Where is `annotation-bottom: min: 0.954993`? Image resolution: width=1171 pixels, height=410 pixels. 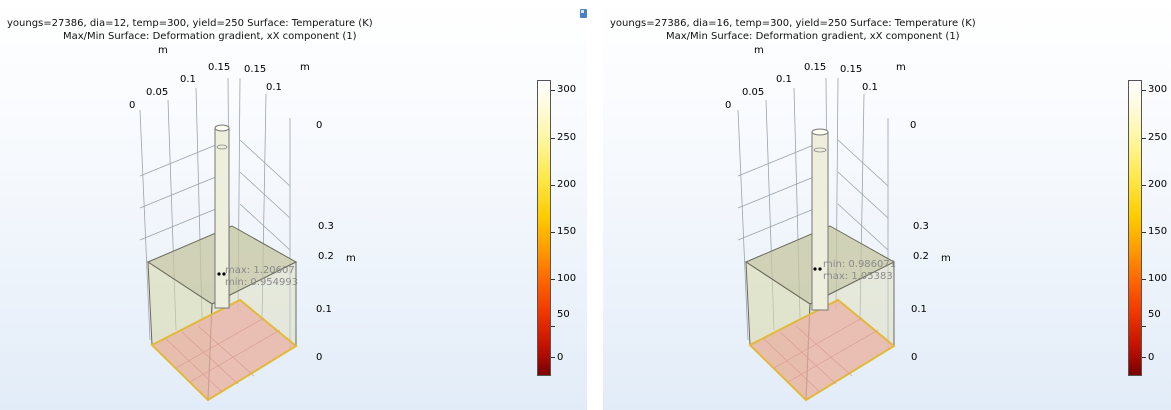 annotation-bottom: min: 0.954993 is located at coordinates (261, 282).